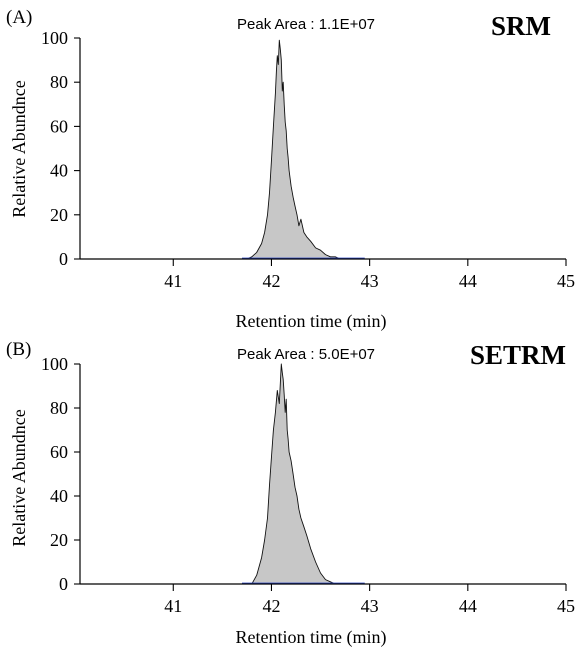  I want to click on method-label: SRM, so click(521, 26).